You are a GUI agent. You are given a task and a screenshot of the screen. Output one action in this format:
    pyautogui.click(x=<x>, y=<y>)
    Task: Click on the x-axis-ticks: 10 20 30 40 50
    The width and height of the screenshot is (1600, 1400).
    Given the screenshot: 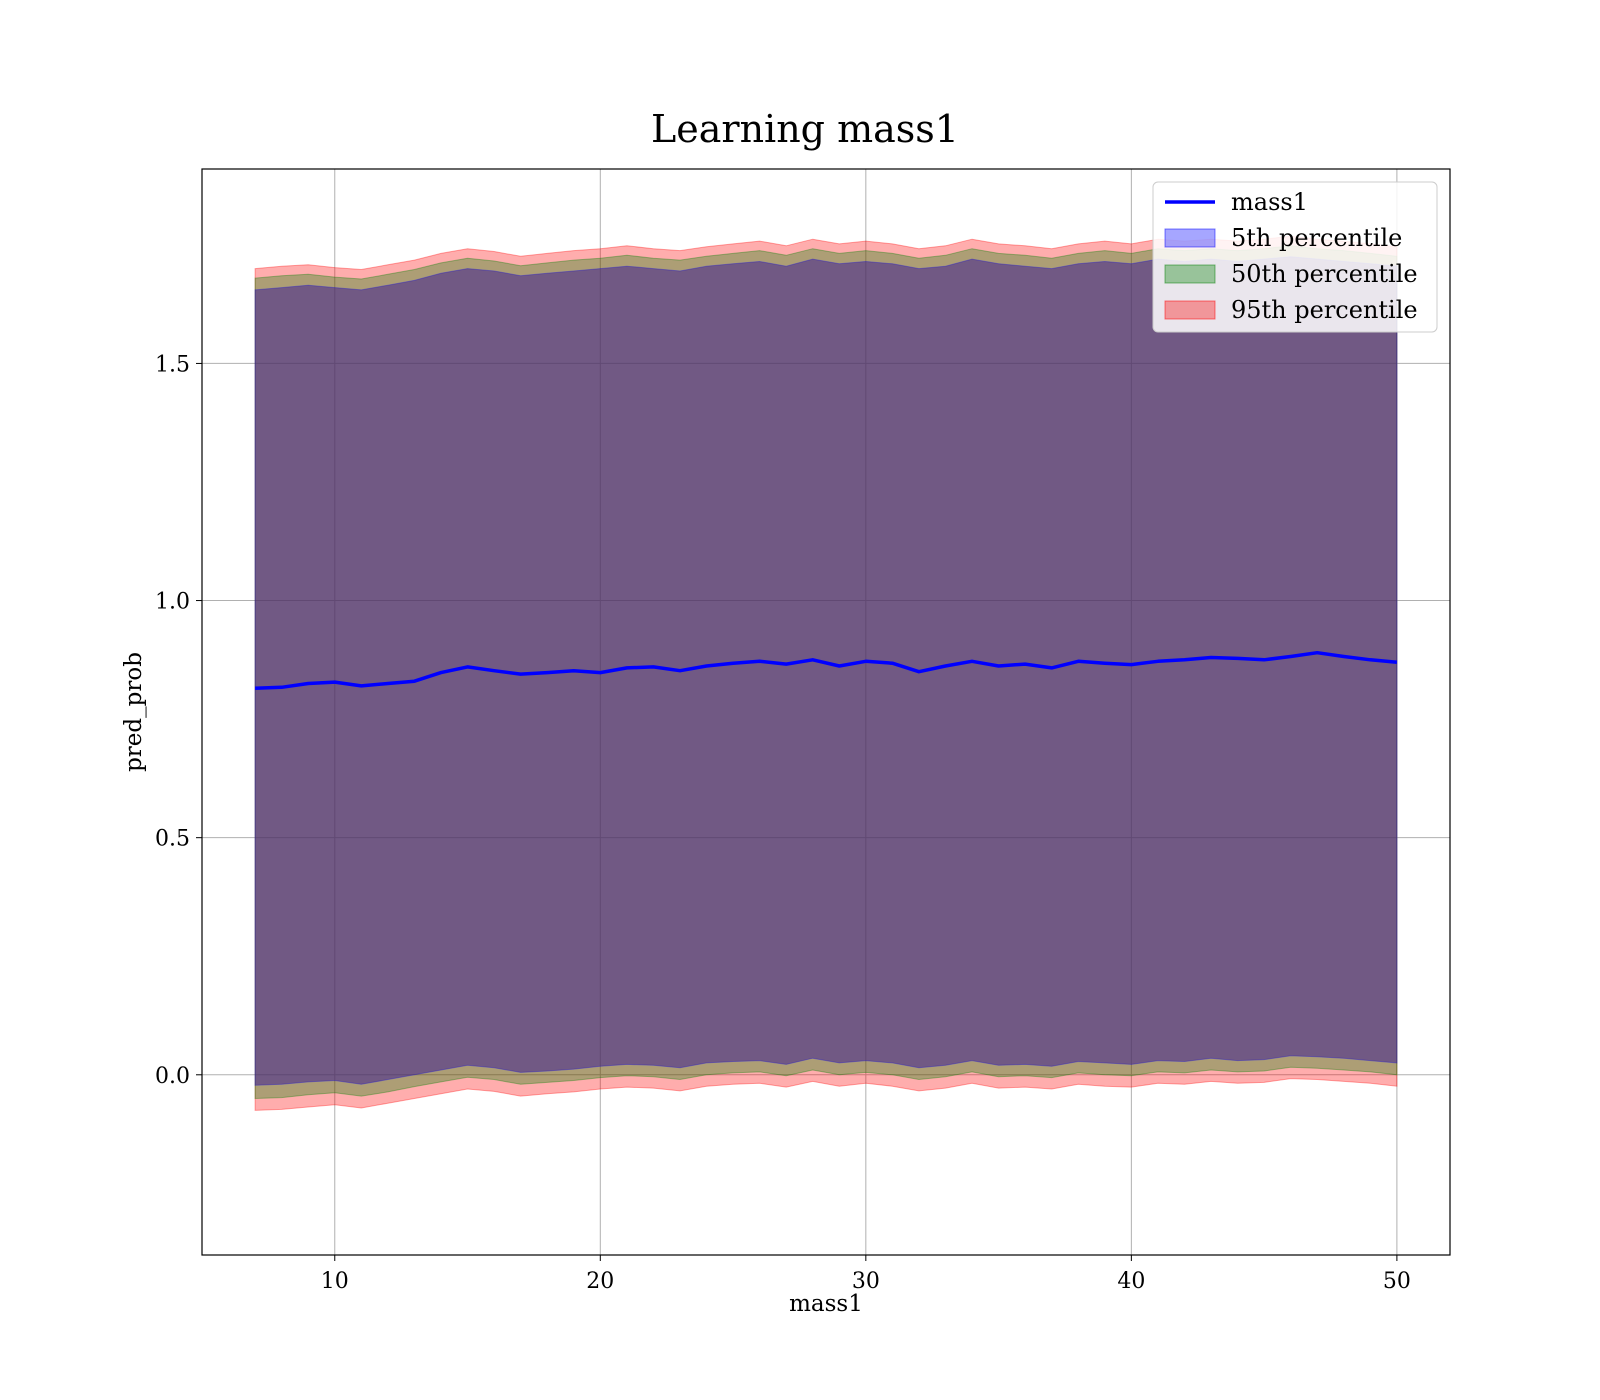 What is the action you would take?
    pyautogui.click(x=866, y=1274)
    